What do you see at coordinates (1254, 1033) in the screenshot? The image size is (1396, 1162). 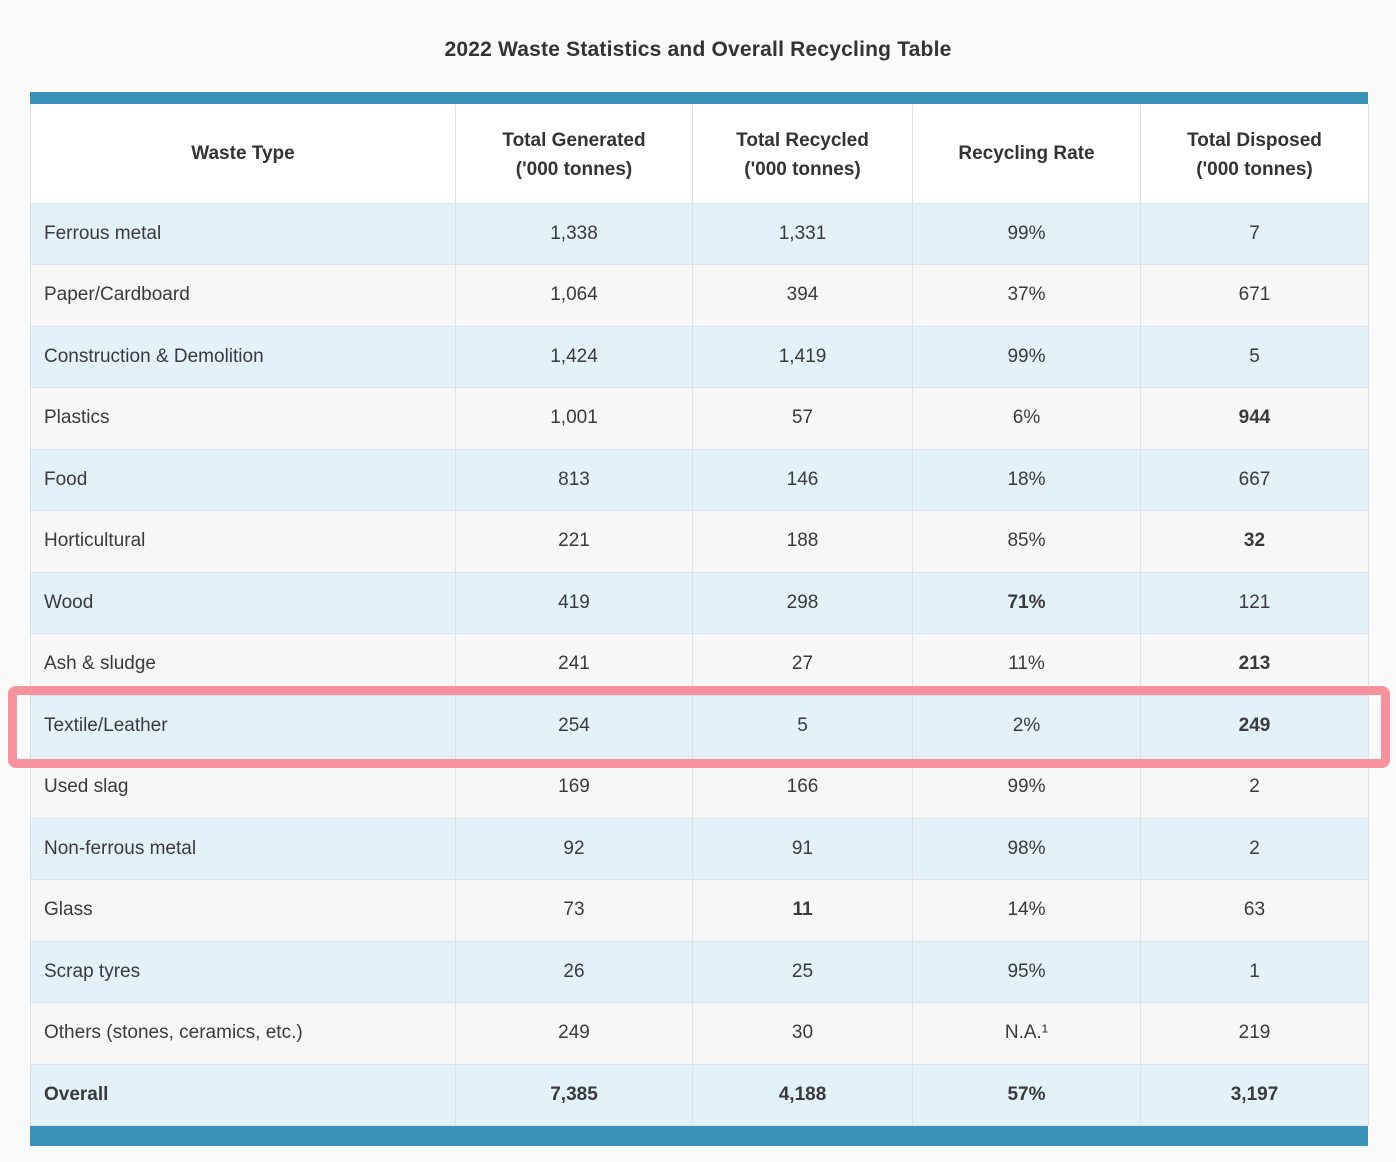 I see `cell-disposed: 219` at bounding box center [1254, 1033].